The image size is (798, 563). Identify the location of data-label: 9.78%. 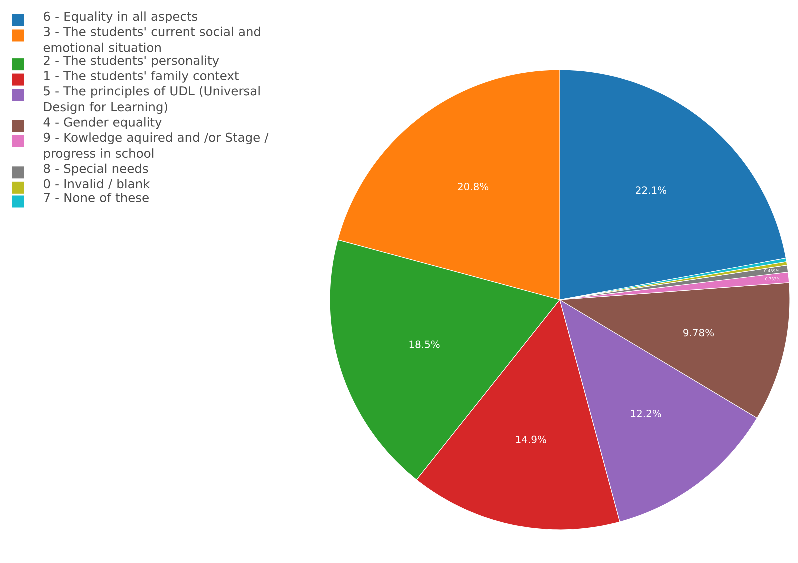
(699, 333).